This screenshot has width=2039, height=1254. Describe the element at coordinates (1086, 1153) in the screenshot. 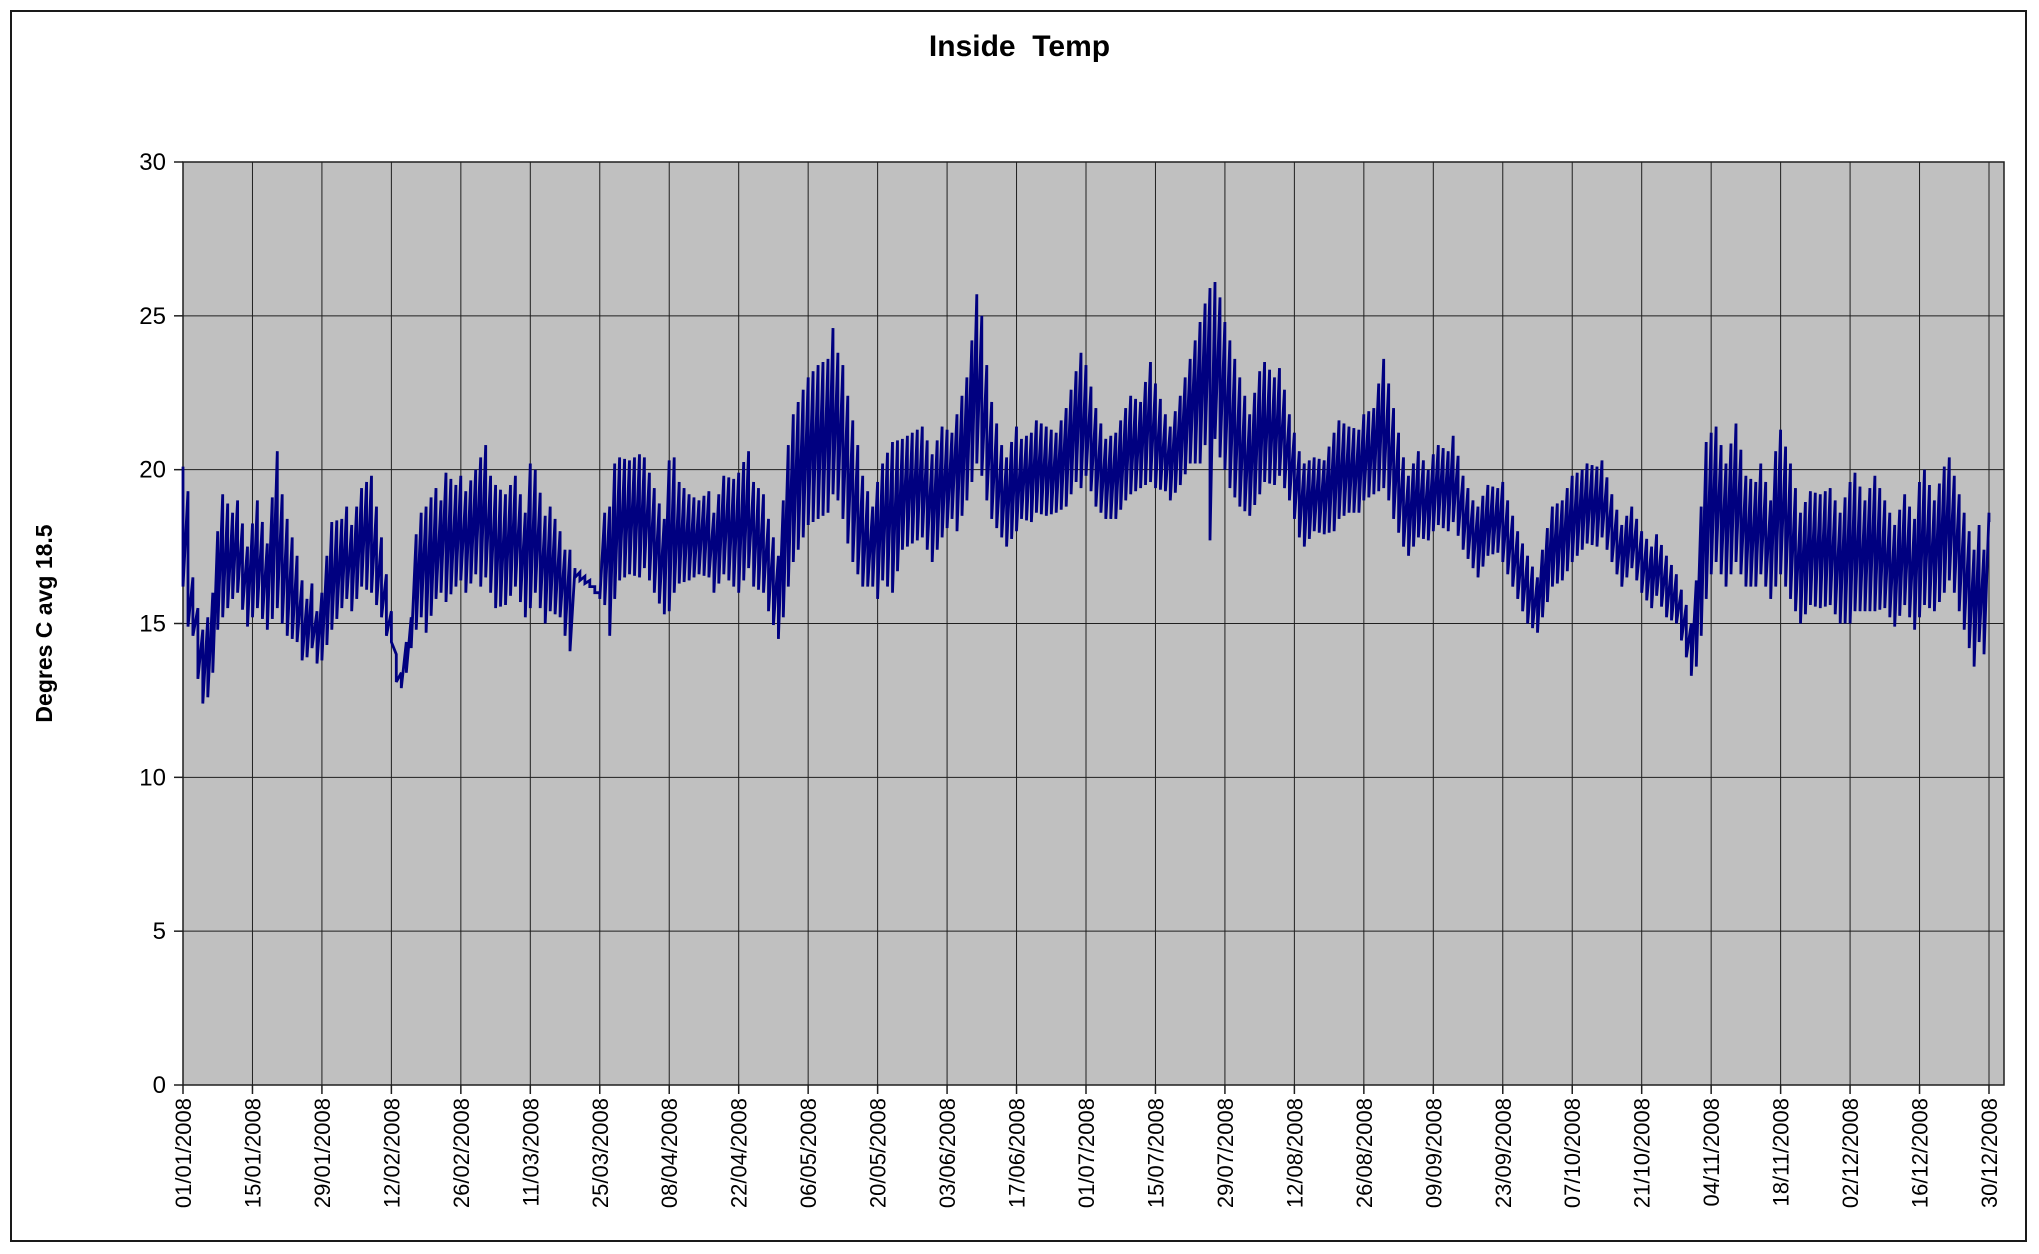

I see `x-axis-tick-label: 01/07/2008` at that location.